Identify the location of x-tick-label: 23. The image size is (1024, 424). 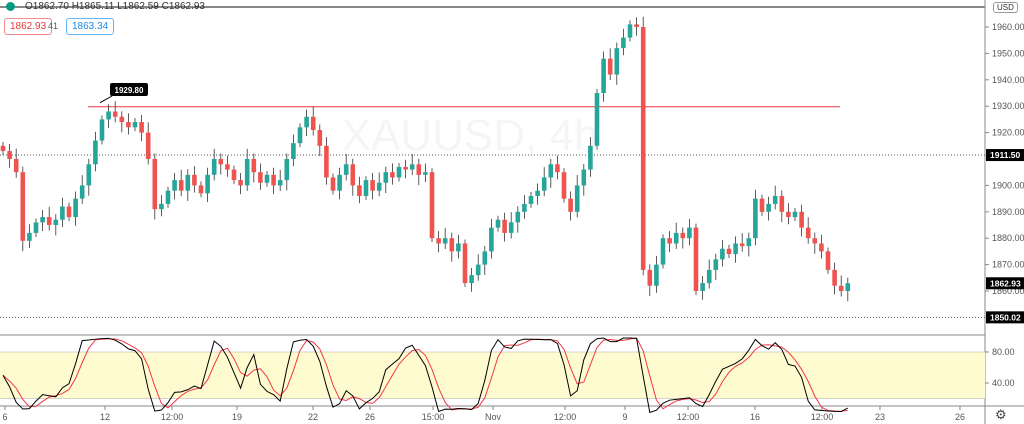
(880, 417).